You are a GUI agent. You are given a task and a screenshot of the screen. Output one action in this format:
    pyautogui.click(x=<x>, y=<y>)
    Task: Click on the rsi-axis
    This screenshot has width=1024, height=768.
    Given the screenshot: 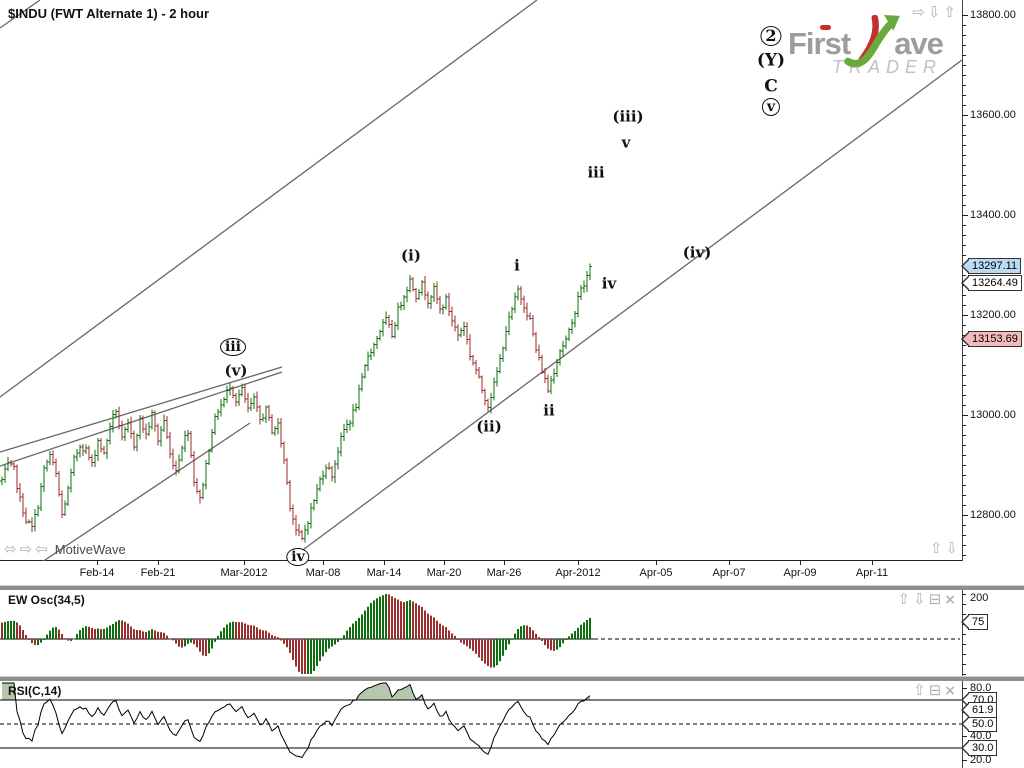 What is the action you would take?
    pyautogui.click(x=993, y=724)
    